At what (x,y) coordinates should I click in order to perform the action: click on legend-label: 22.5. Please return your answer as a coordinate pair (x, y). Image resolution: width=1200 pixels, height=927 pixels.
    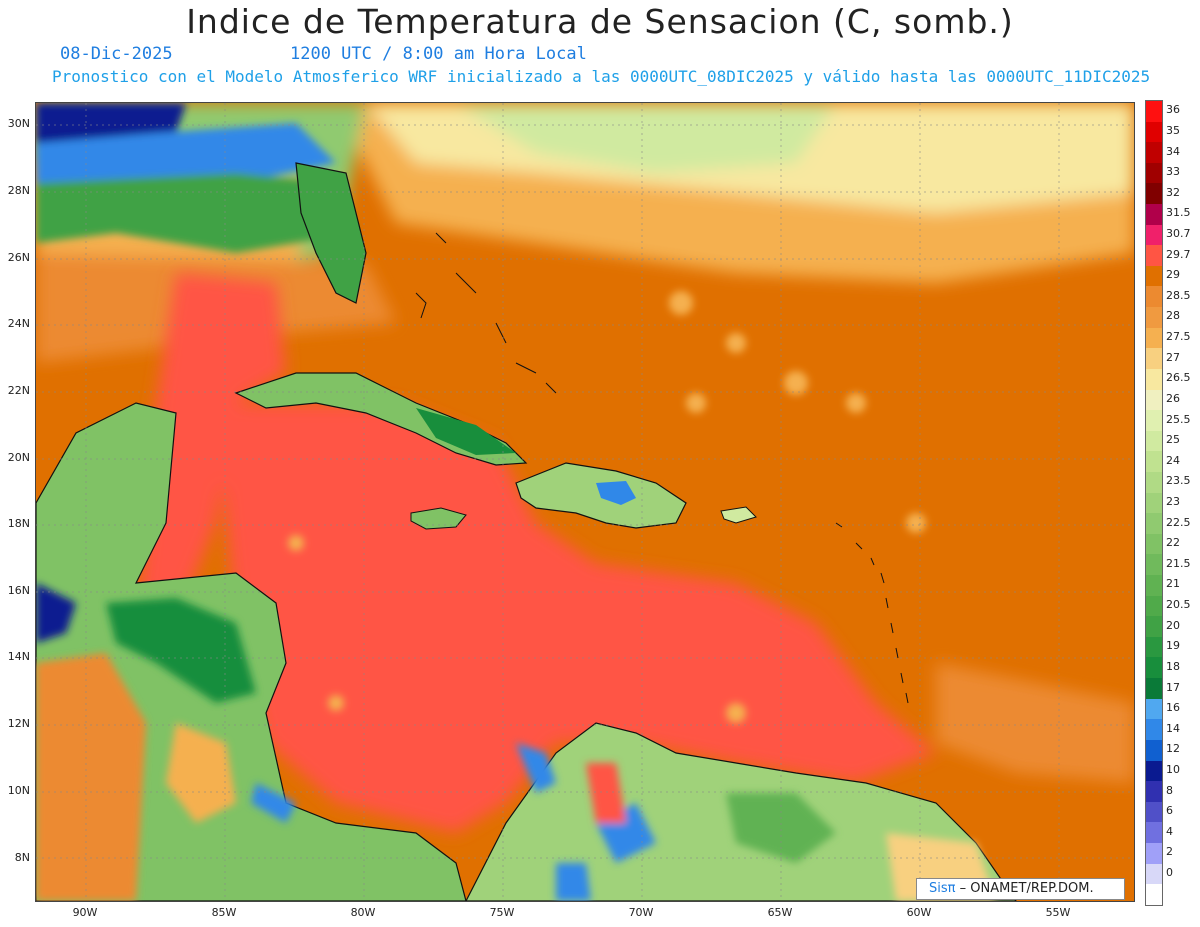
    Looking at the image, I should click on (1178, 522).